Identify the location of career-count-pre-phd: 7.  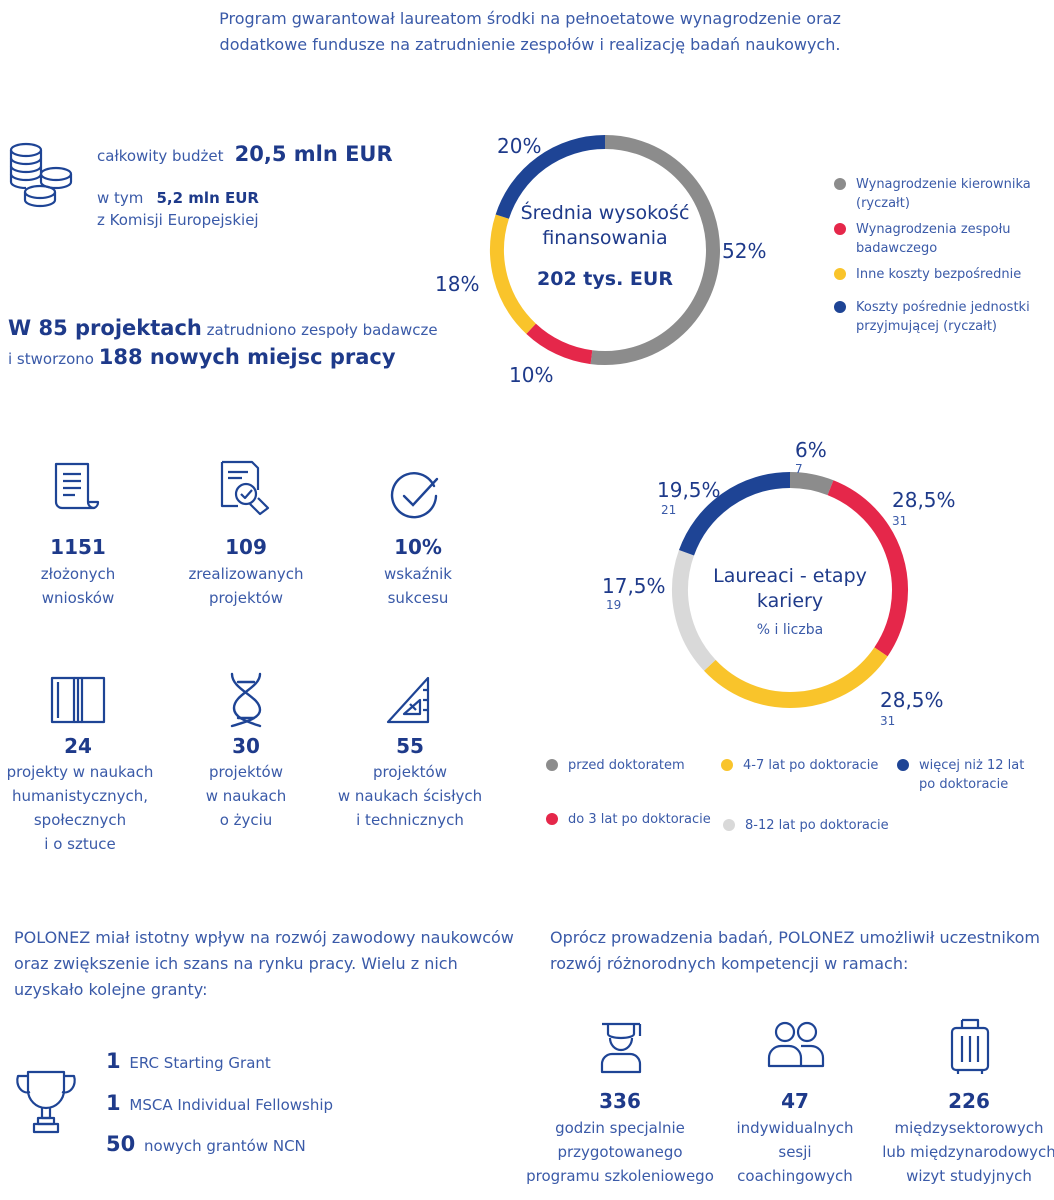
(799, 469).